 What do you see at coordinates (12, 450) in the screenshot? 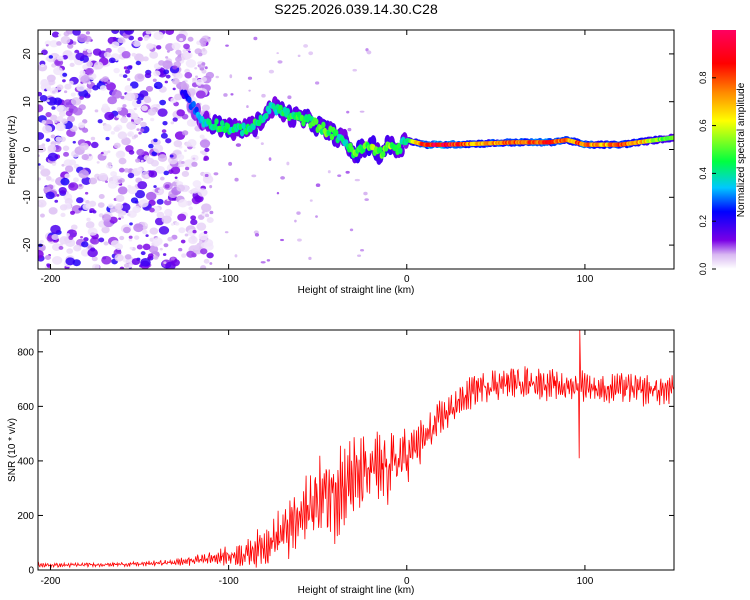
I see `snr-ylabel: SNR (10 * v/v)` at bounding box center [12, 450].